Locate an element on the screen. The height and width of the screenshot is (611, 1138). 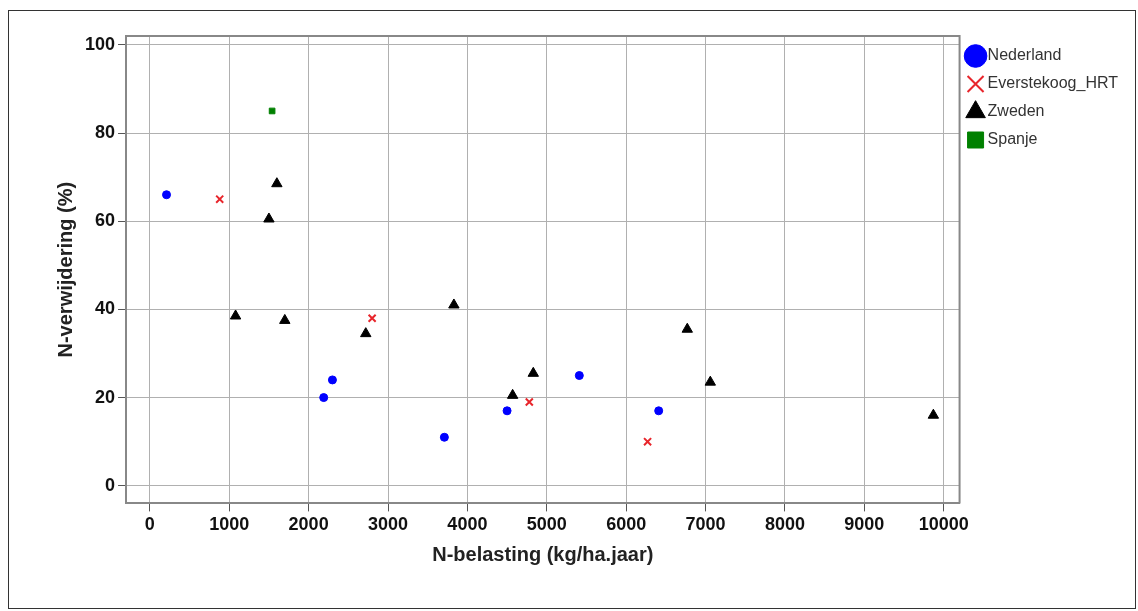
legend-label: Everstekoog_HRT is located at coordinates (1053, 83).